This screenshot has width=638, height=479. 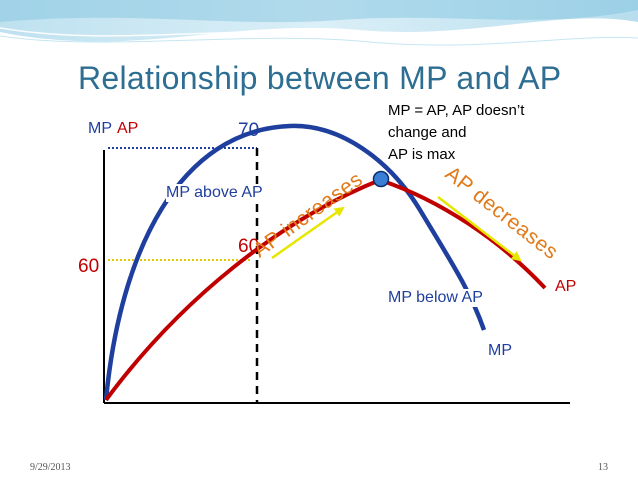 What do you see at coordinates (381, 179) in the screenshot?
I see `mp-ap-intersection-point` at bounding box center [381, 179].